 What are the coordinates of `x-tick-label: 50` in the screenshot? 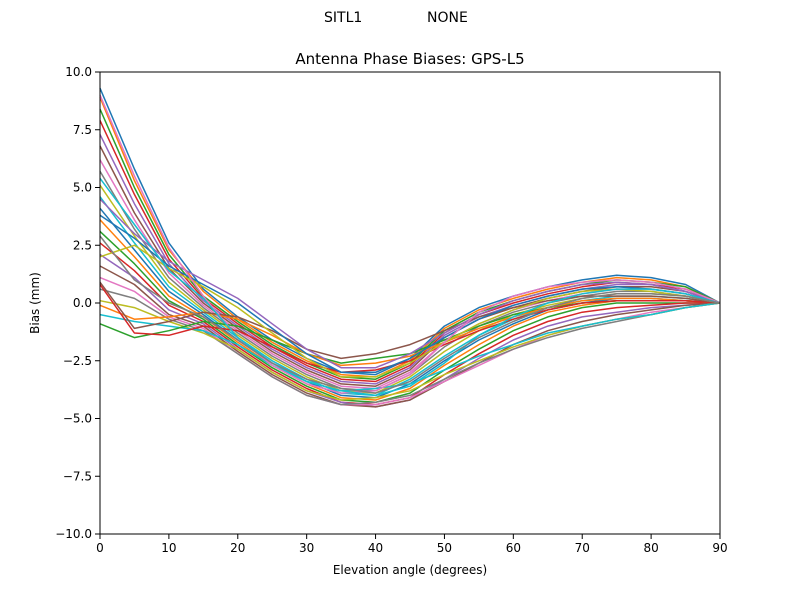 It's located at (444, 548).